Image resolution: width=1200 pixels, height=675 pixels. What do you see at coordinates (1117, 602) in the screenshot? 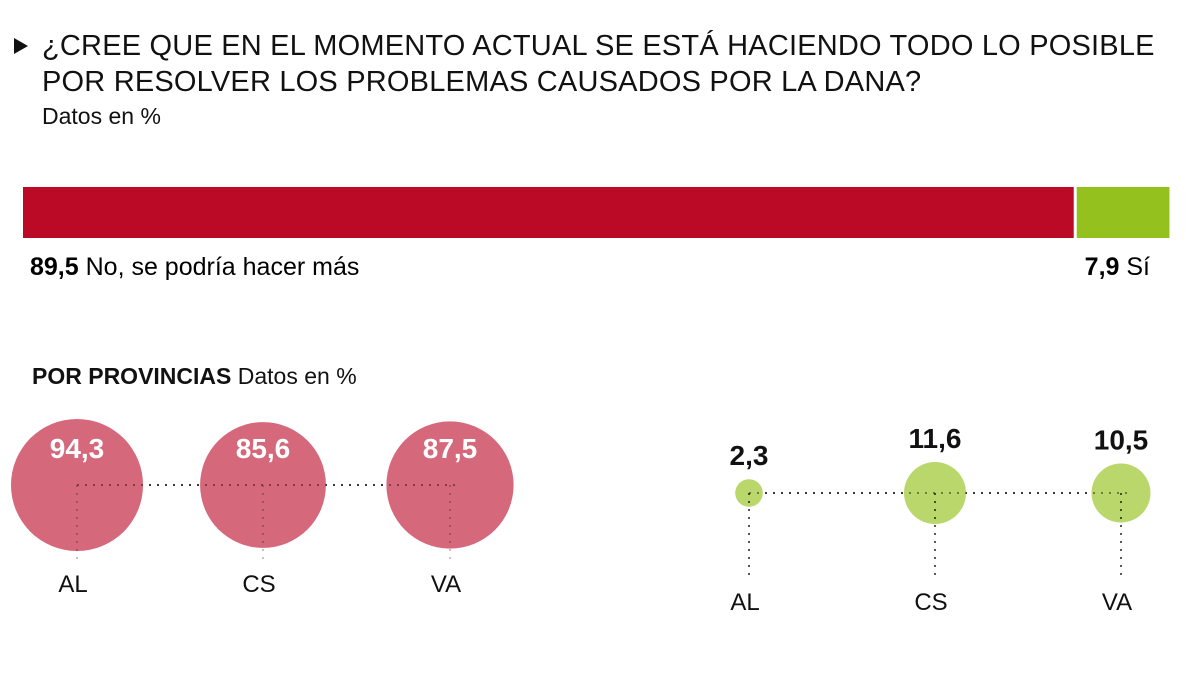
I see `si-category-label: VA` at bounding box center [1117, 602].